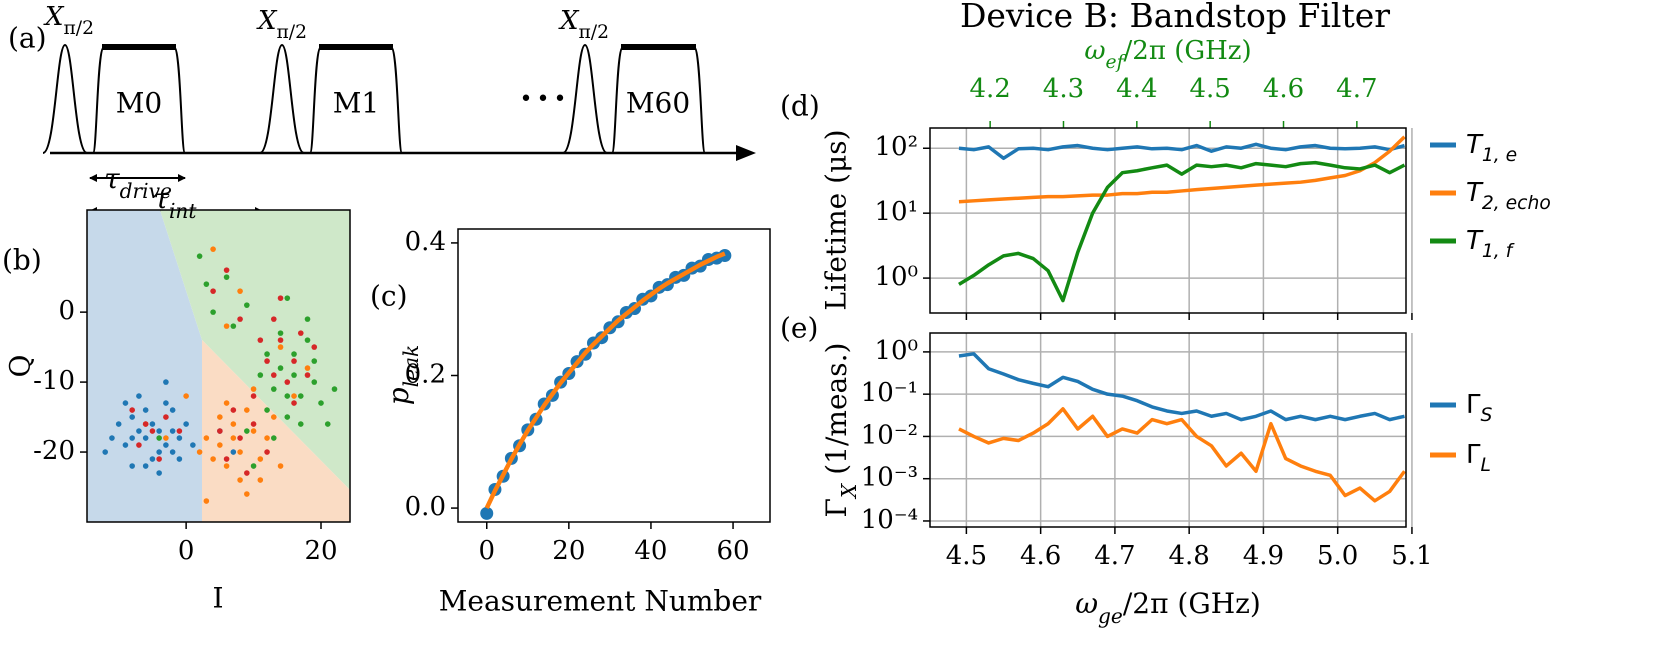 This screenshot has height=665, width=1661. What do you see at coordinates (139, 103) in the screenshot?
I see `measurement-label: M0` at bounding box center [139, 103].